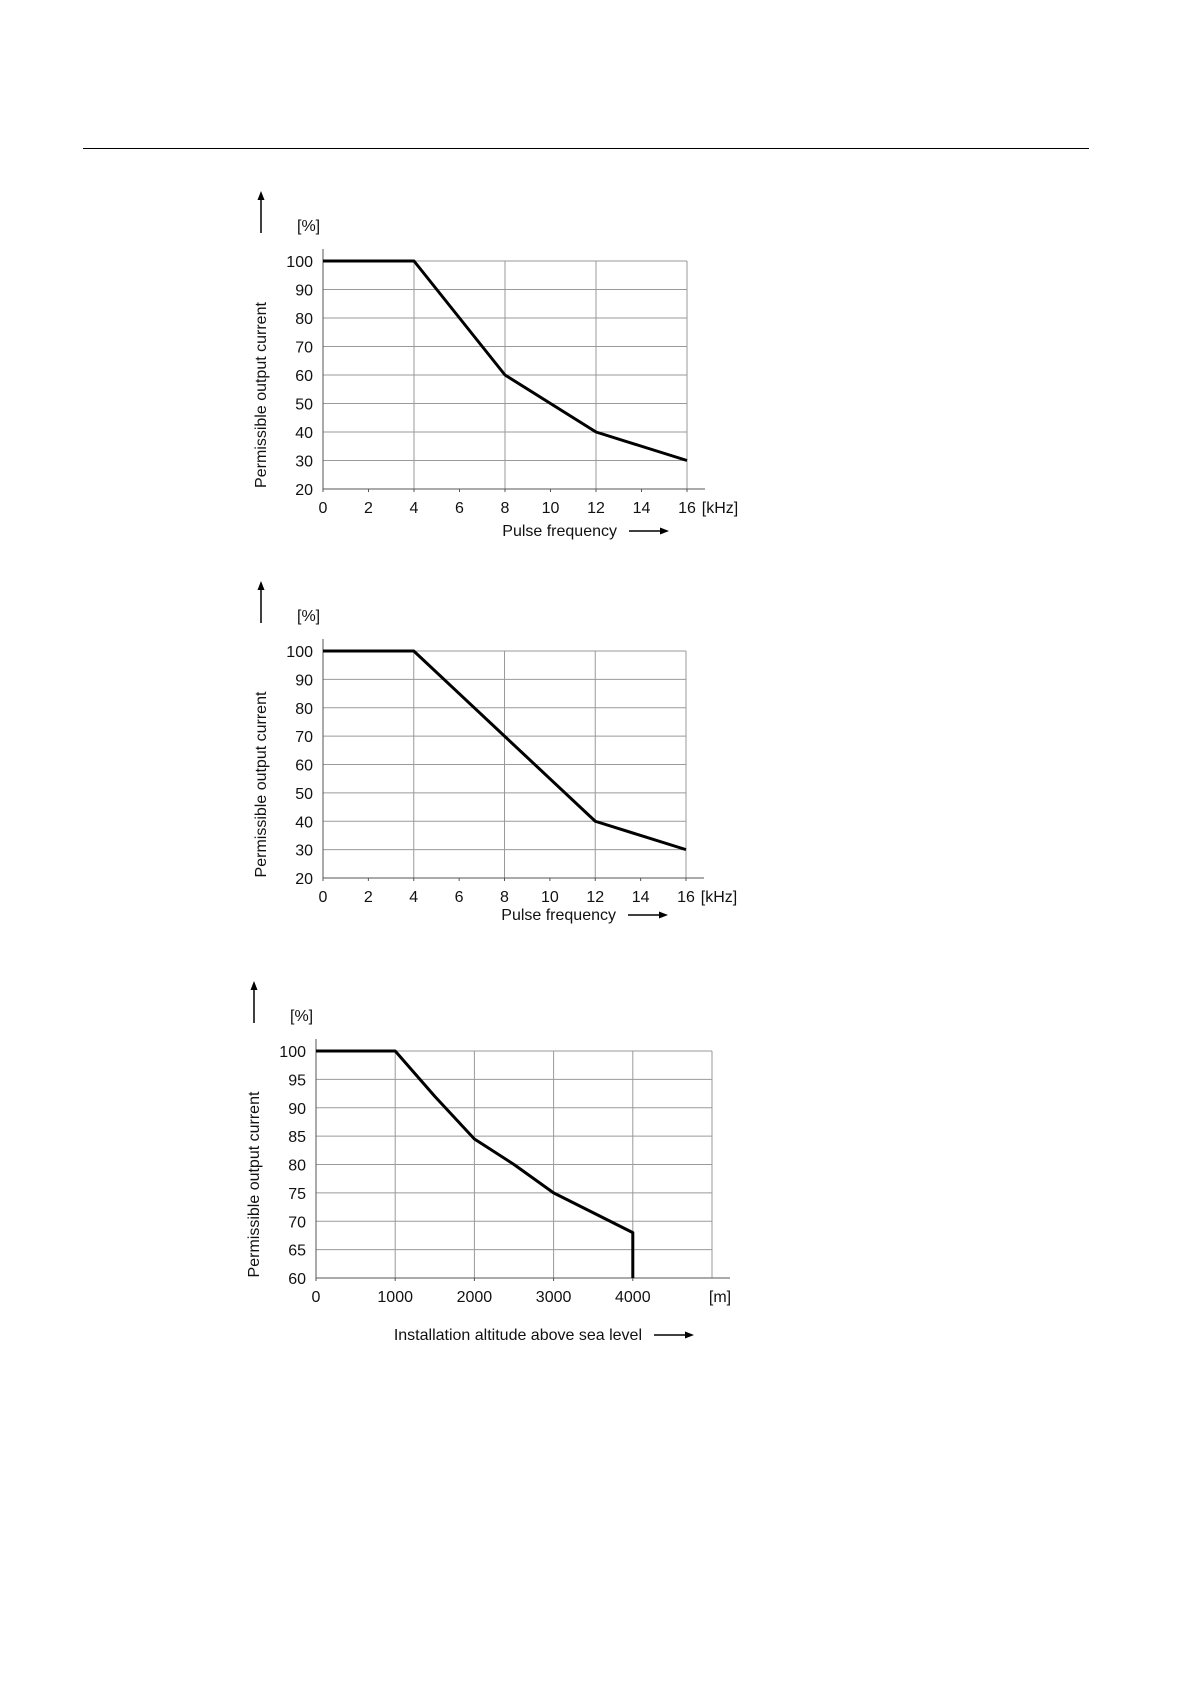 The width and height of the screenshot is (1191, 1684). What do you see at coordinates (297, 1251) in the screenshot?
I see `y-tick-label: 65` at bounding box center [297, 1251].